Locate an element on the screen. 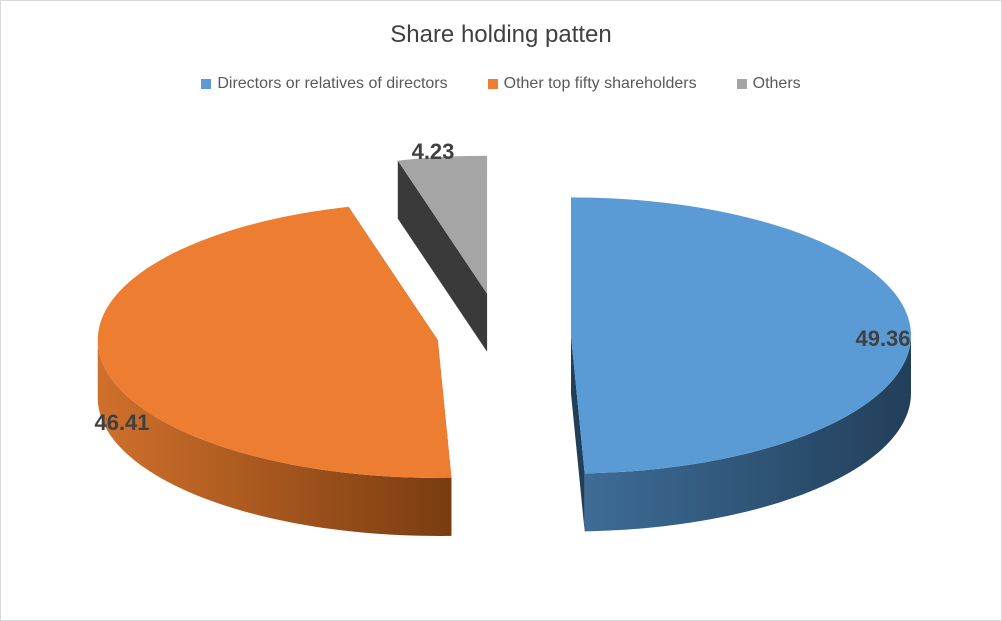 This screenshot has height=621, width=1002. chart-title: Share holding patten is located at coordinates (501, 34).